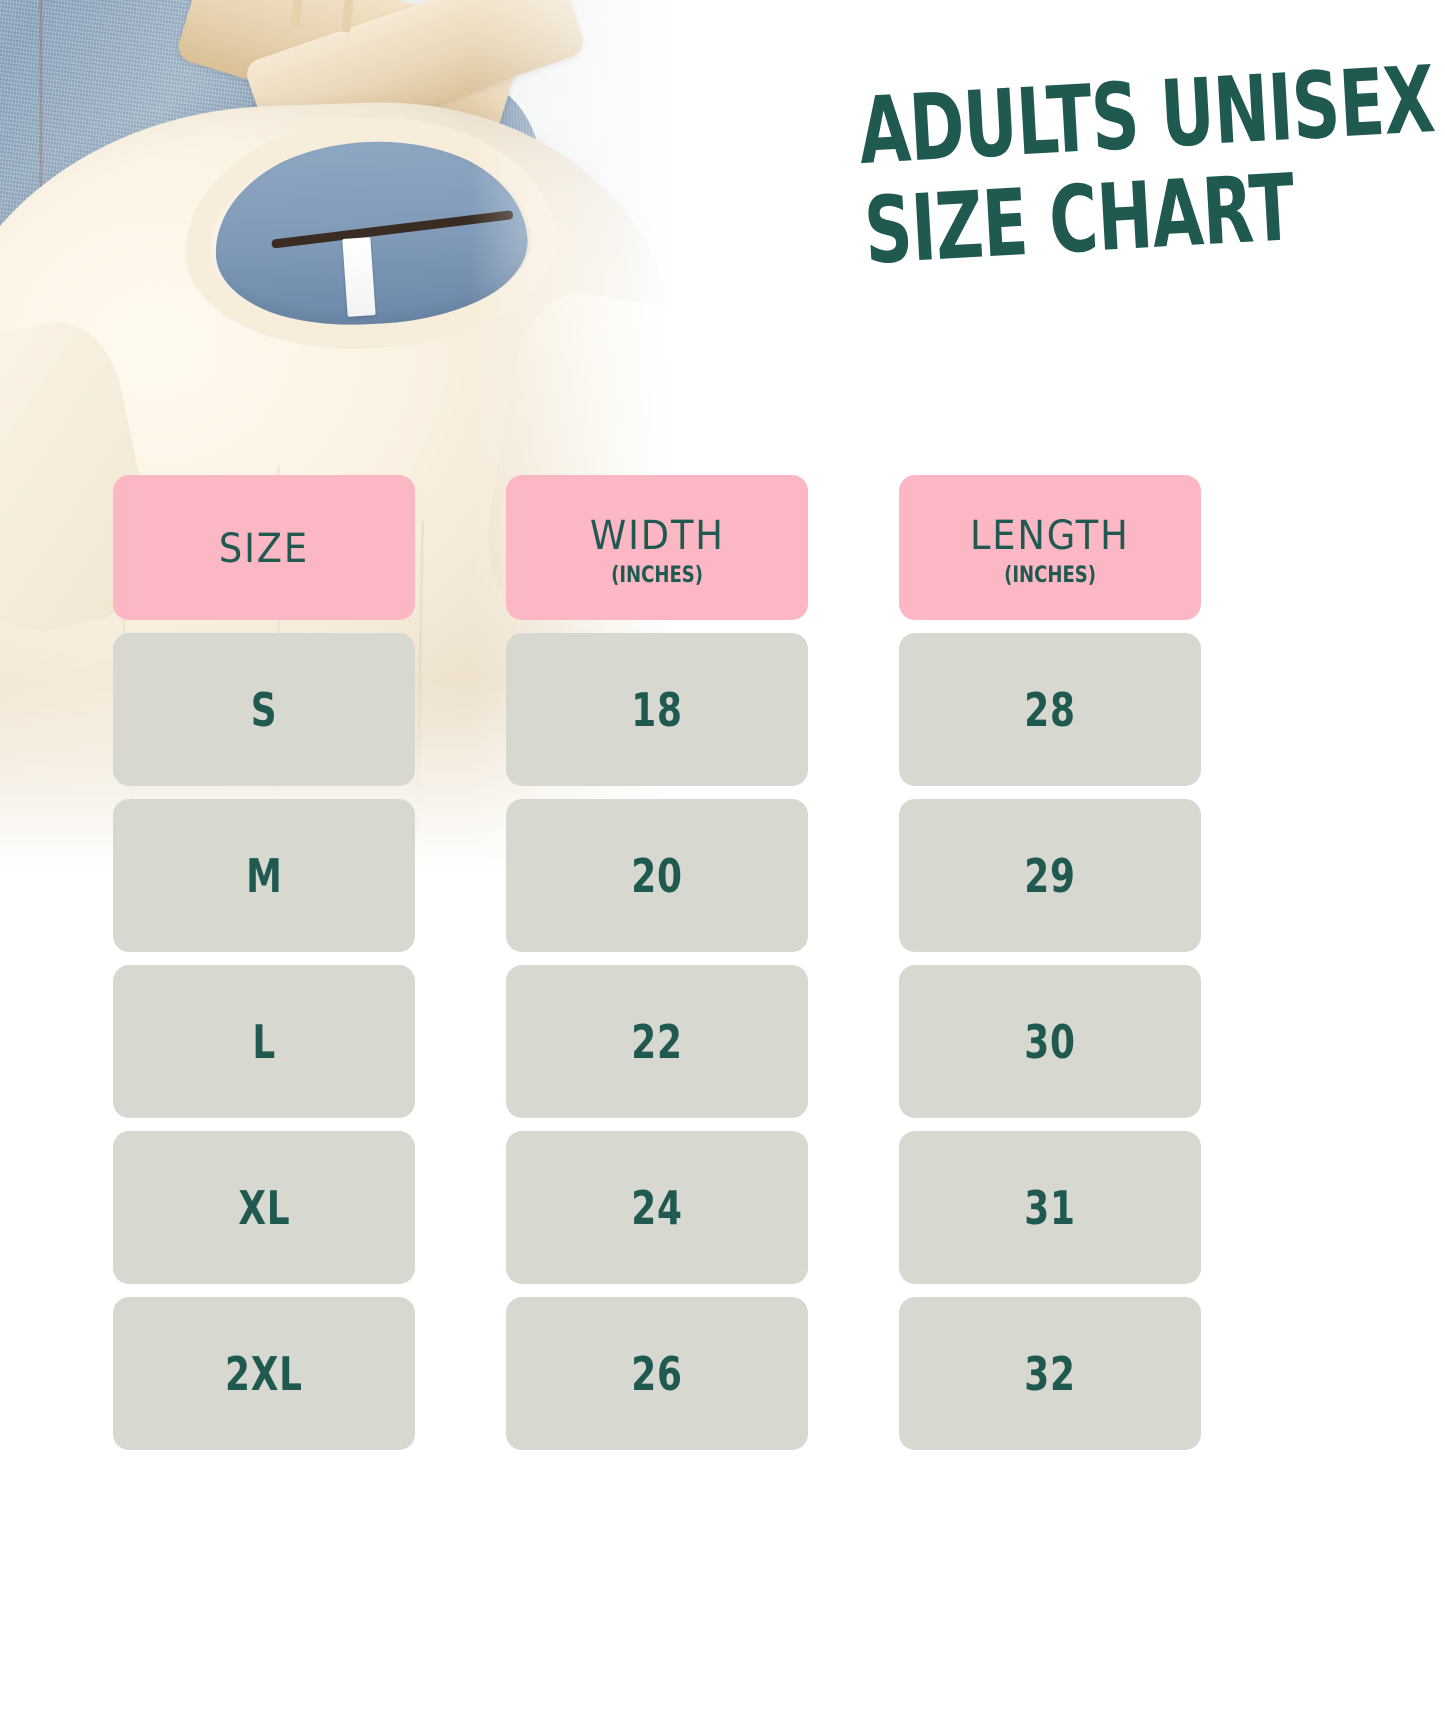  What do you see at coordinates (657, 536) in the screenshot?
I see `header-label-width: WIDTH` at bounding box center [657, 536].